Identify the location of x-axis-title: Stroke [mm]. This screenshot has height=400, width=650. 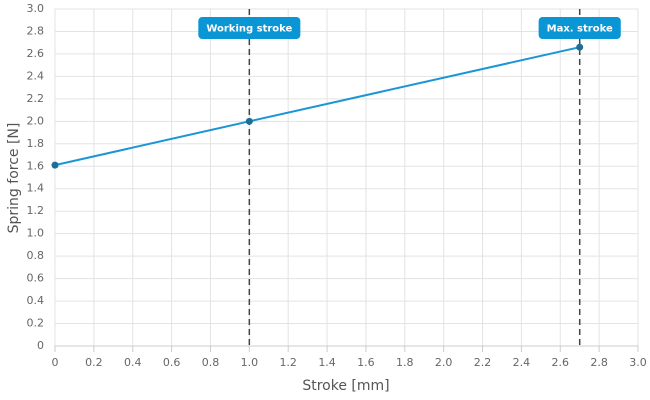
(345, 386).